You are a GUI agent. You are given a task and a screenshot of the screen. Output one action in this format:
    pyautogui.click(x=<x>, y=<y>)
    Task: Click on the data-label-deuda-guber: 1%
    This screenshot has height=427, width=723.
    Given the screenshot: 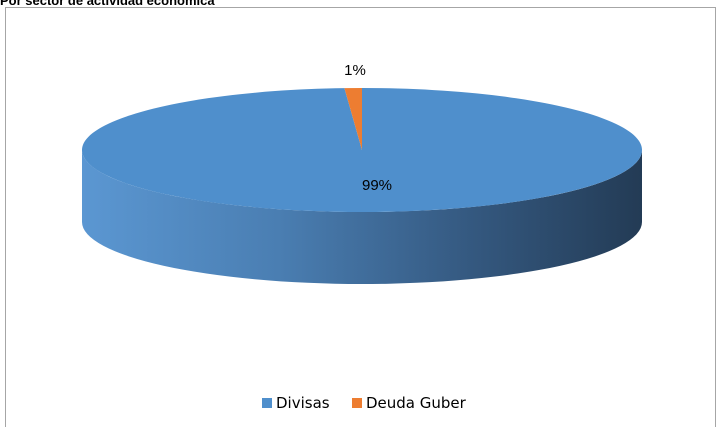 What is the action you would take?
    pyautogui.click(x=355, y=70)
    